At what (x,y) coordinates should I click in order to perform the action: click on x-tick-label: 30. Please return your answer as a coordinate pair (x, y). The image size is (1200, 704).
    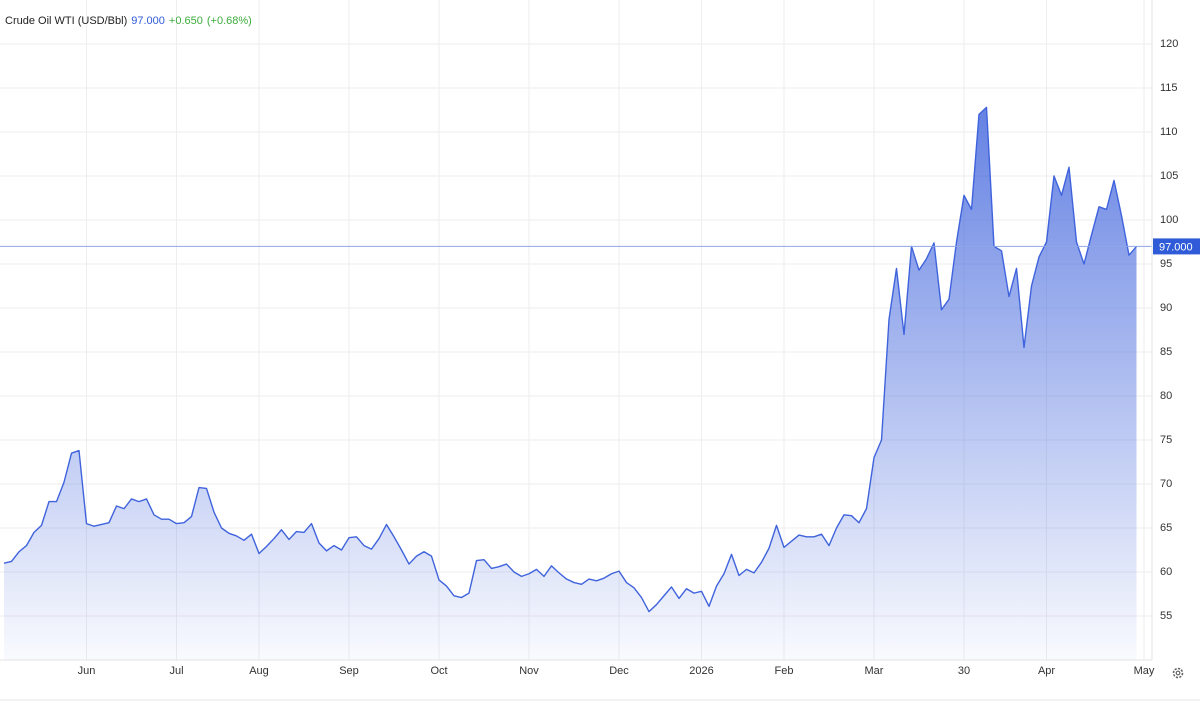
    Looking at the image, I should click on (964, 671).